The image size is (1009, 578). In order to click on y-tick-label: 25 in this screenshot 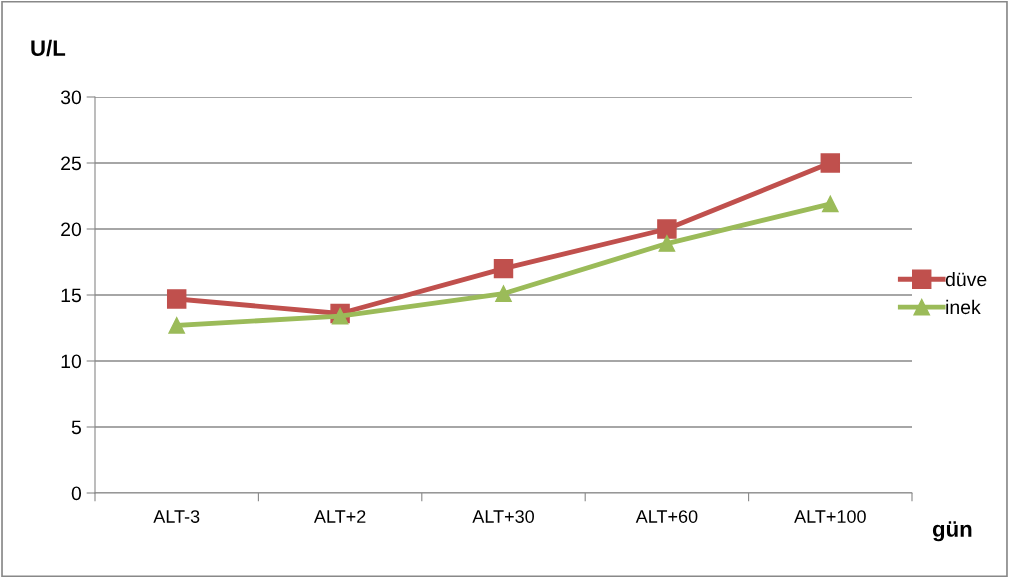, I will do `click(71, 163)`.